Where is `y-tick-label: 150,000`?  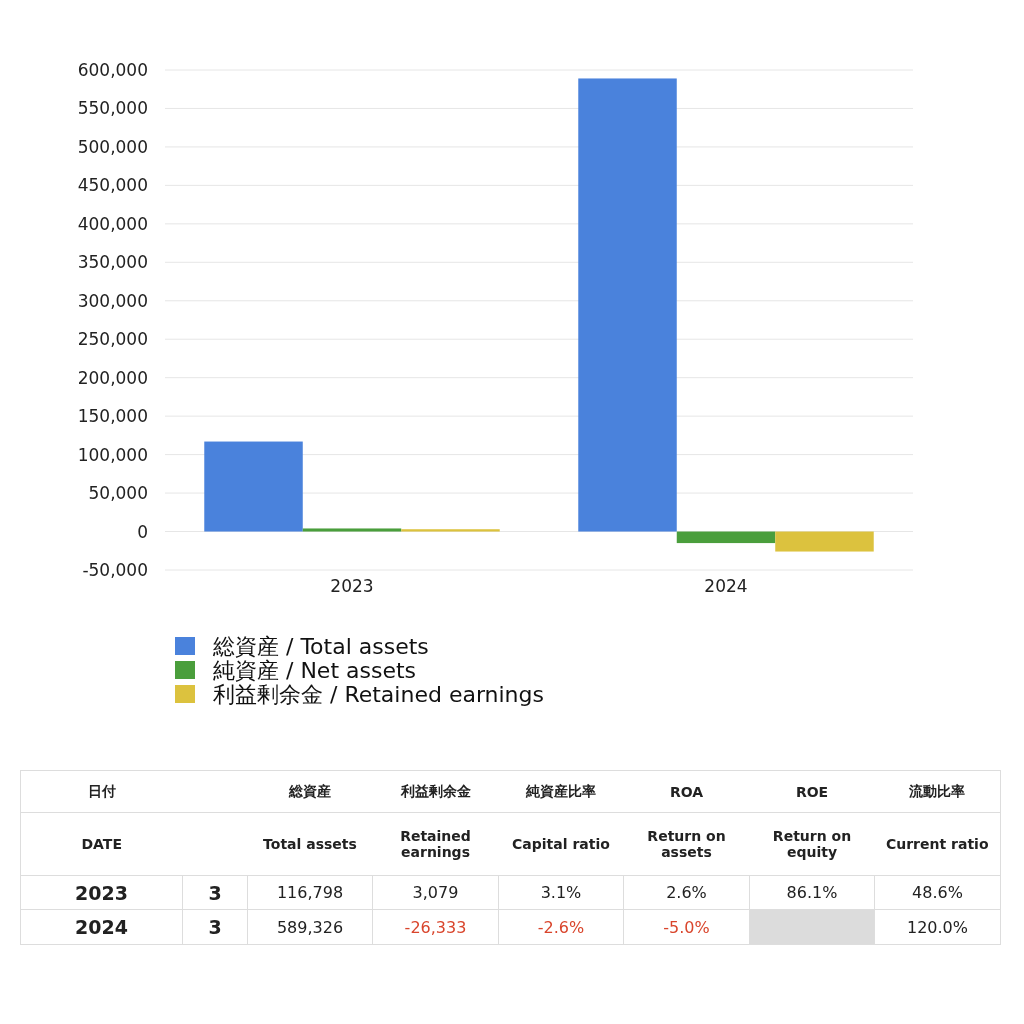 y-tick-label: 150,000 is located at coordinates (112, 416).